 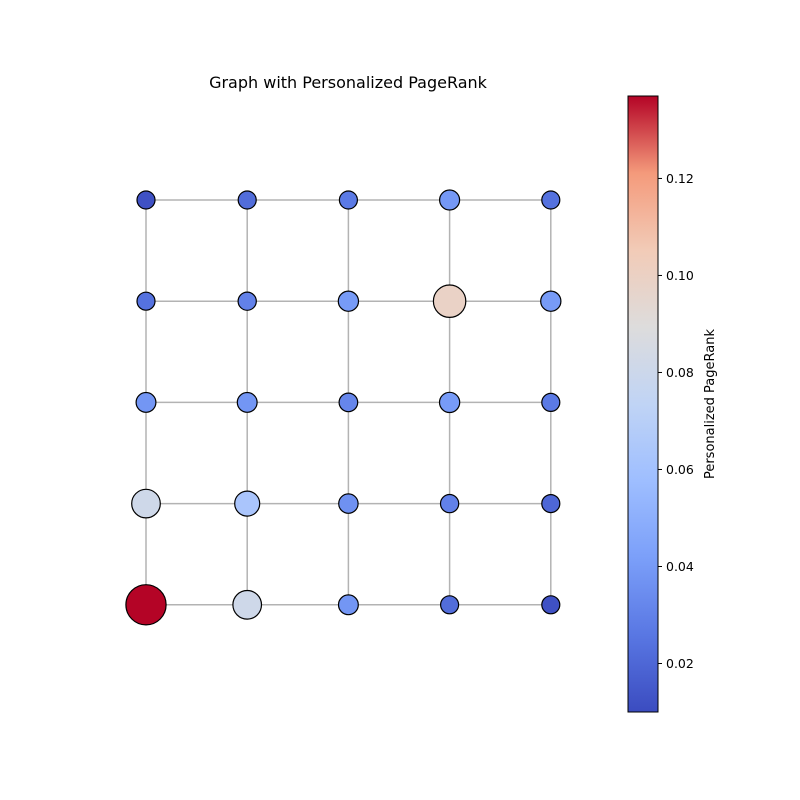 I want to click on colorbar-tick-label: 0.06, so click(x=680, y=469).